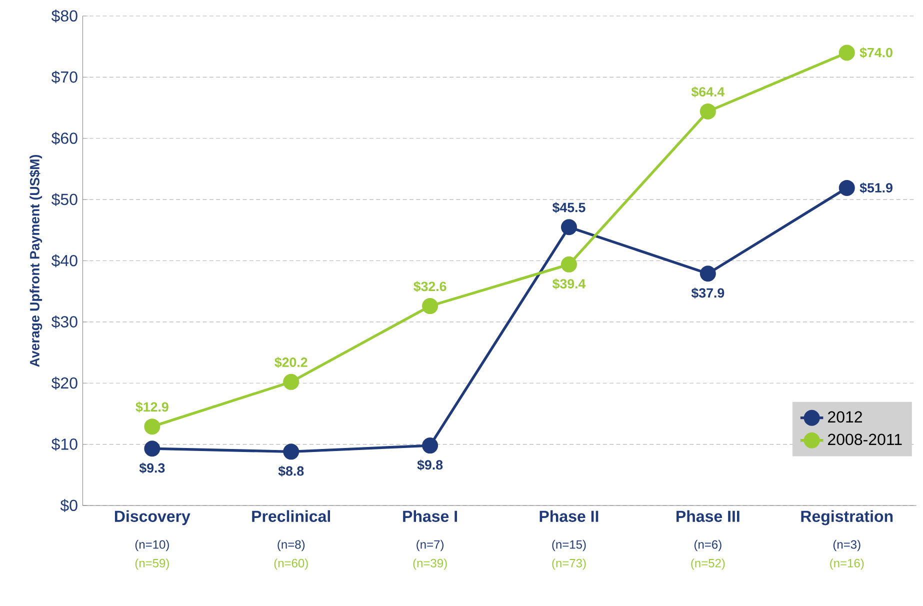  I want to click on y-axis-title: Average Upfront Payment (US$M), so click(35, 261).